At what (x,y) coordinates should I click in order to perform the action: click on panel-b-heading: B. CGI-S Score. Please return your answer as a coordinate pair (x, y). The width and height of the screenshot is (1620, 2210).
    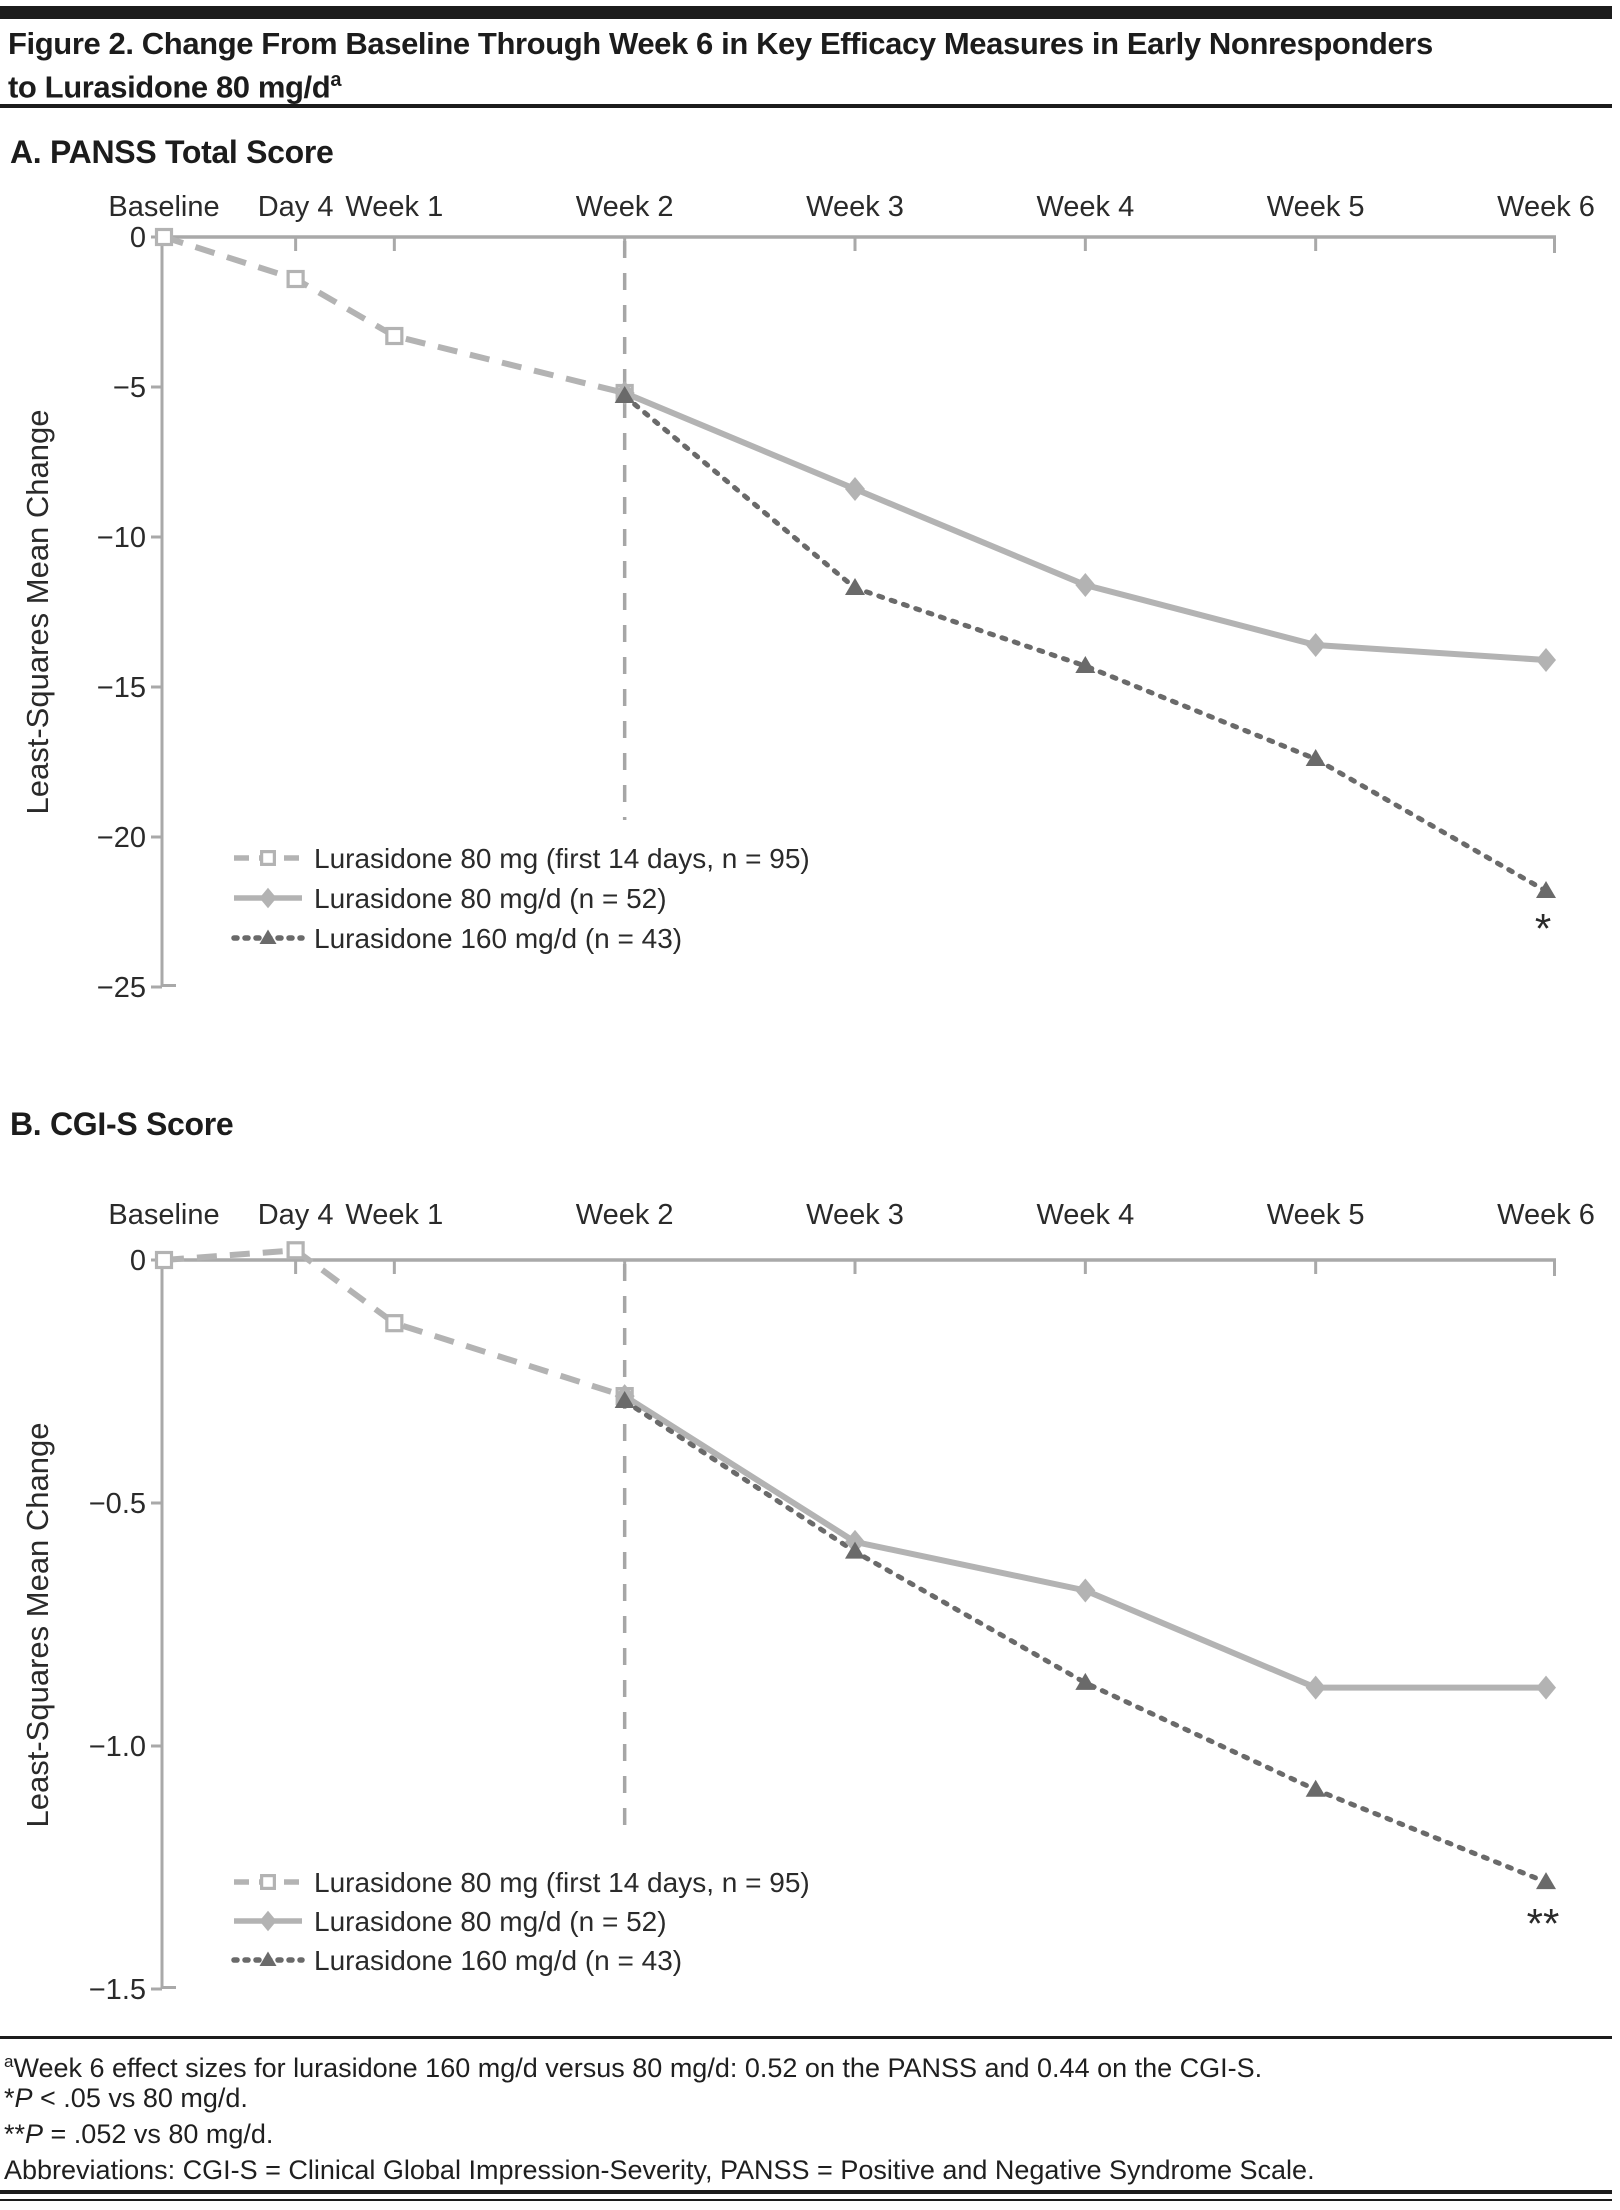
    Looking at the image, I should click on (122, 1124).